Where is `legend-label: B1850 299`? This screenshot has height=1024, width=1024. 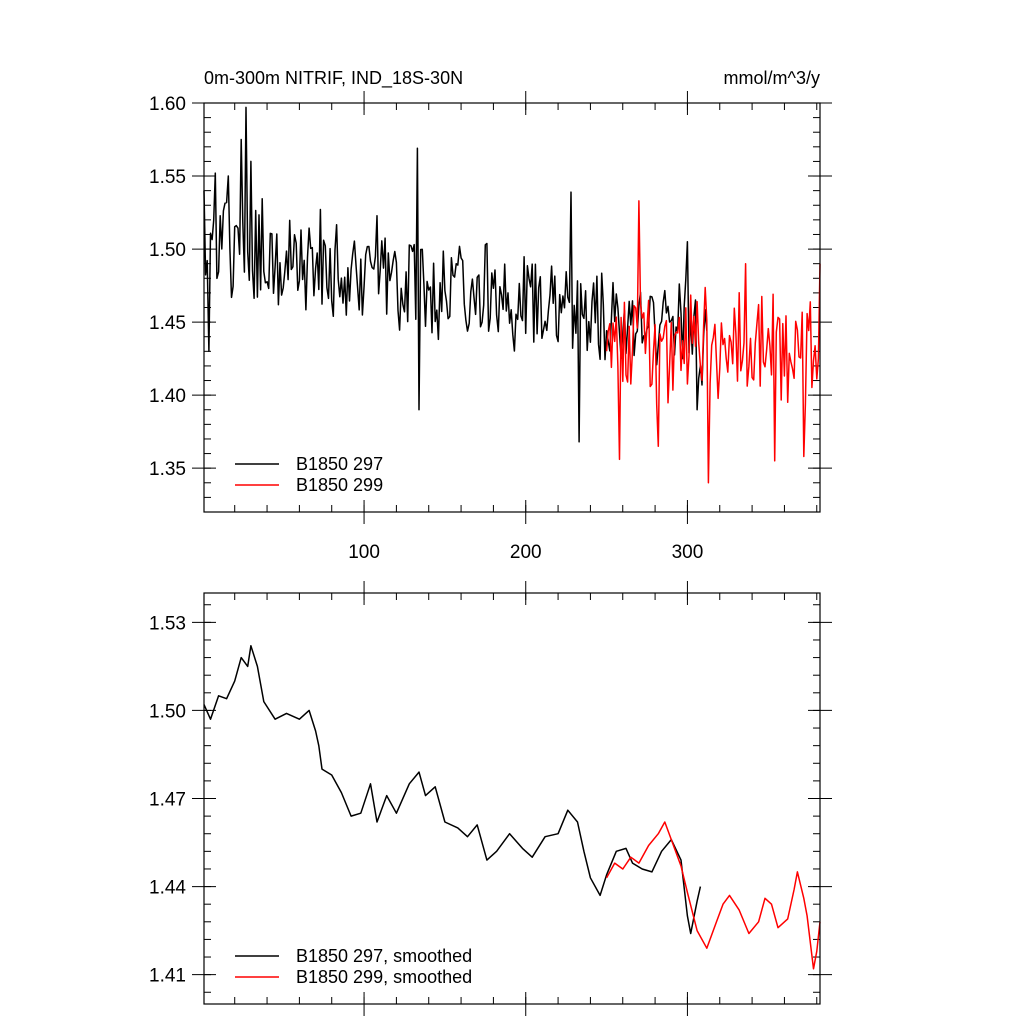 legend-label: B1850 299 is located at coordinates (339, 485).